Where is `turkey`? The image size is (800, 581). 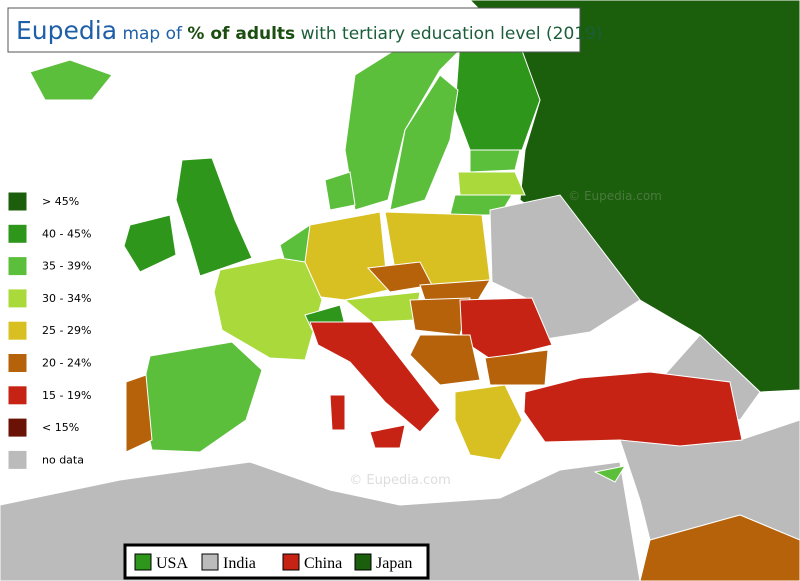
turkey is located at coordinates (633, 409).